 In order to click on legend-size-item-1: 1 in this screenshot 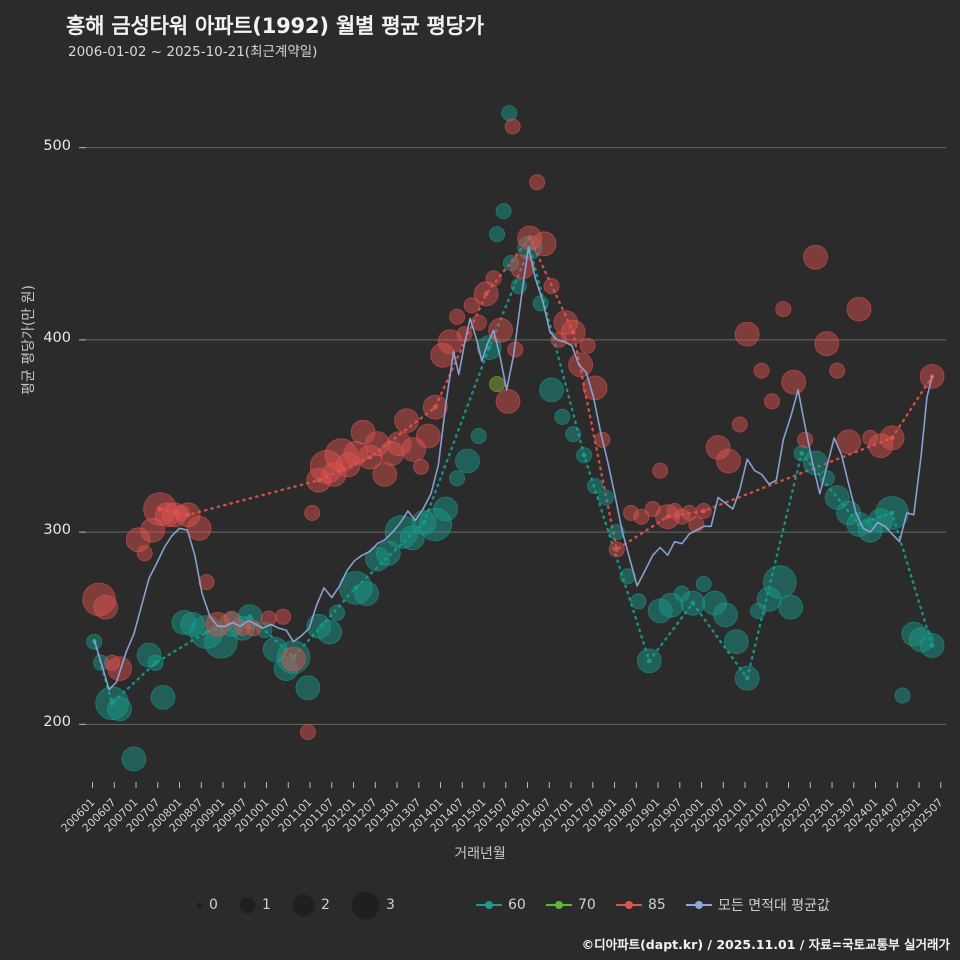, I will do `click(255, 905)`.